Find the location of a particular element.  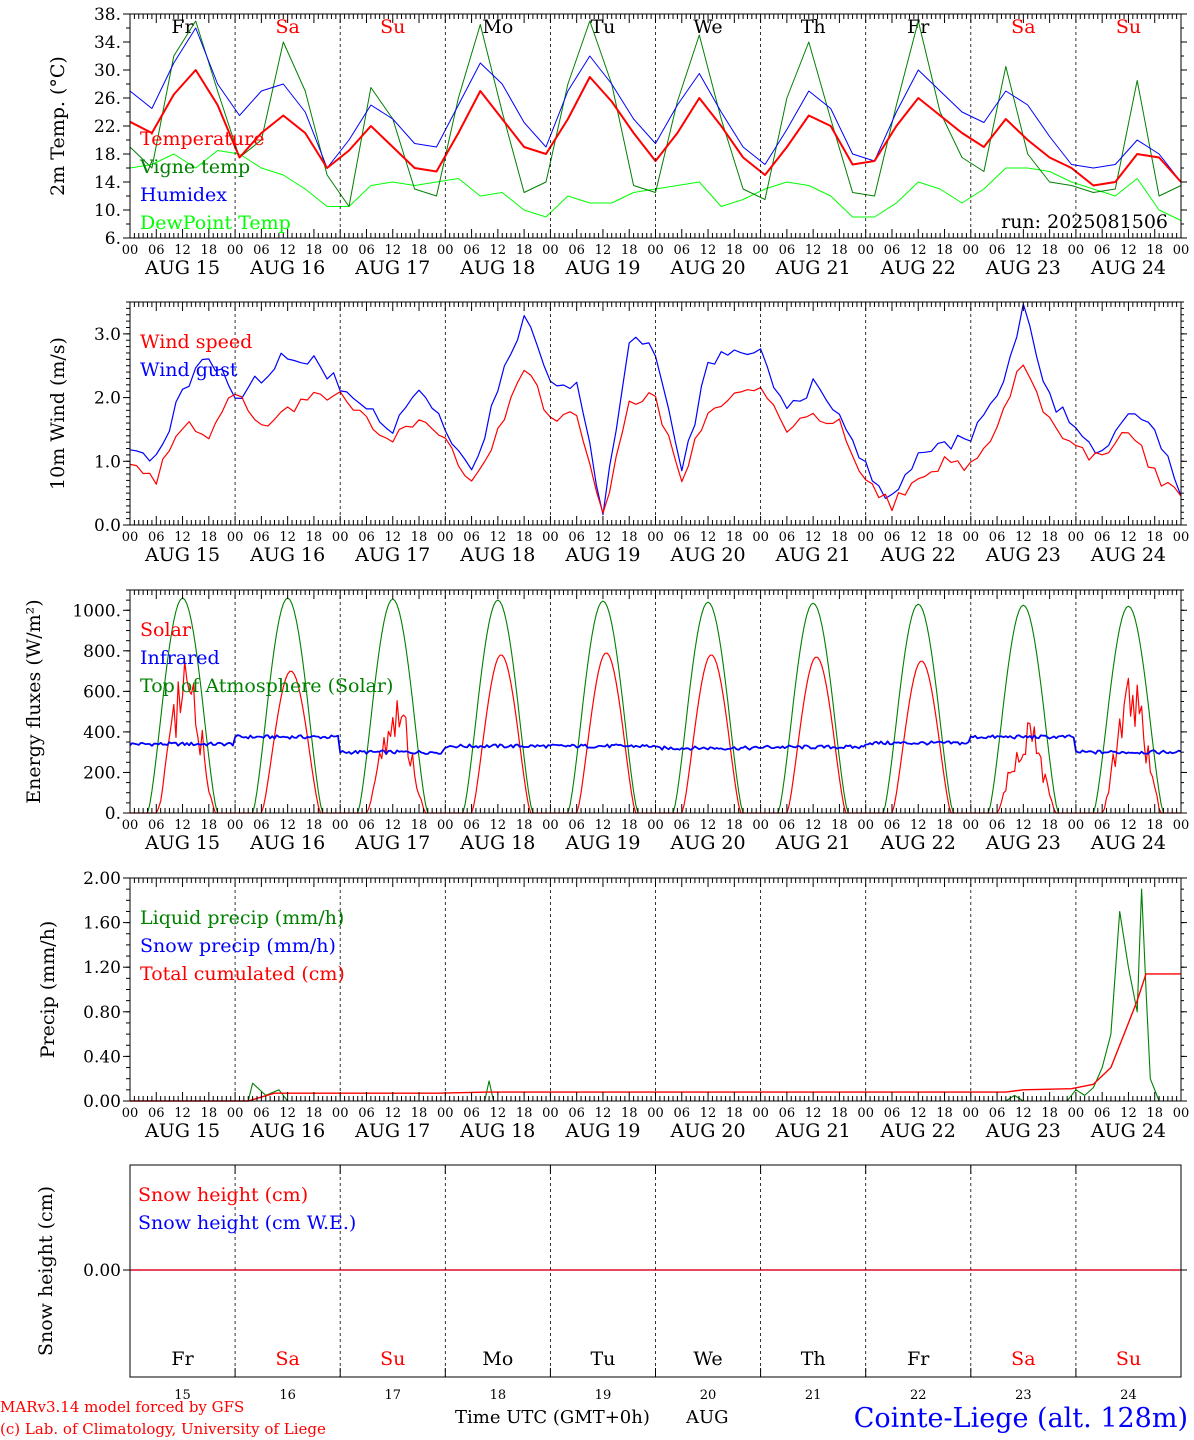

y-tick-label: 0.80 is located at coordinates (102, 1013).